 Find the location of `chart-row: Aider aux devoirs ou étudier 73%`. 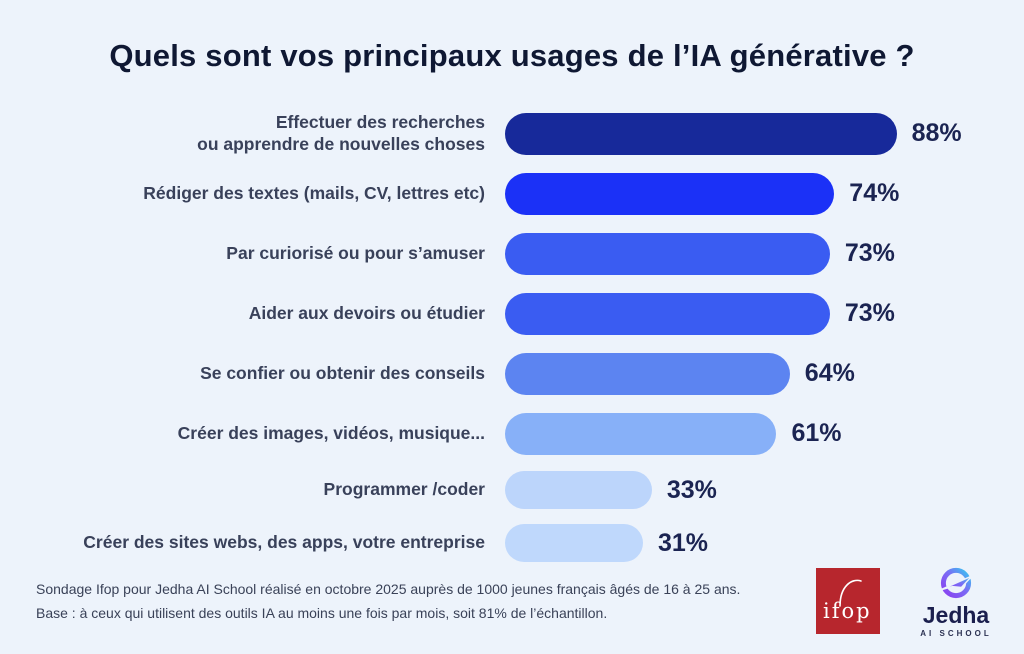

chart-row: Aider aux devoirs ou étudier 73% is located at coordinates (512, 314).